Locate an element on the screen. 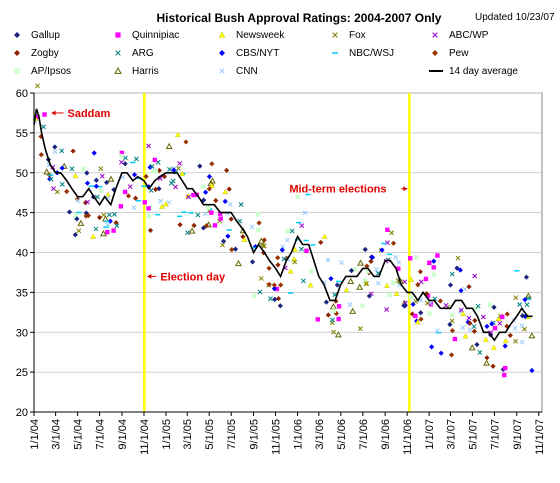 The height and width of the screenshot is (483, 560). x-tick-label: 7/1/05 is located at coordinates (232, 434).